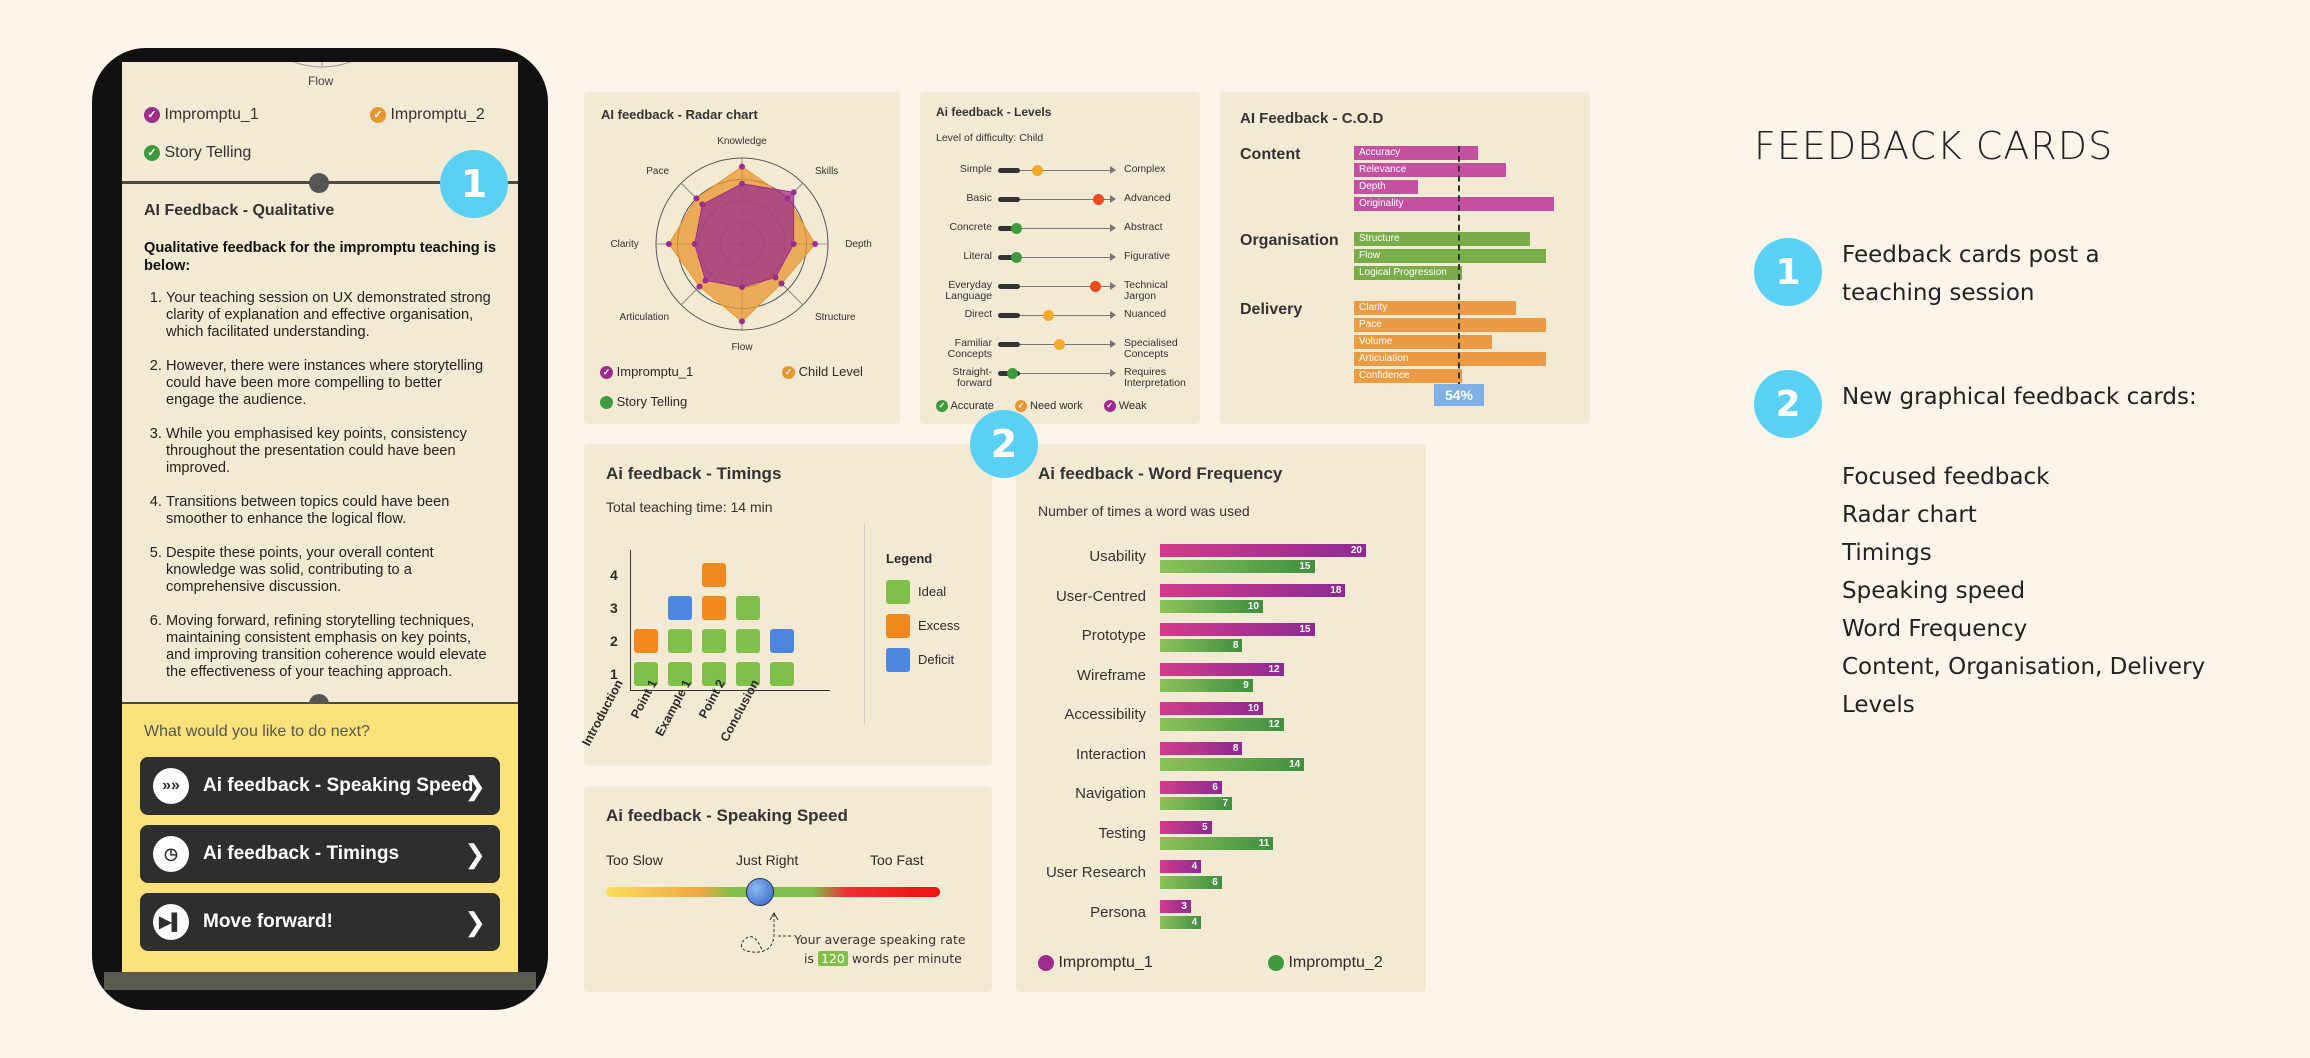 The image size is (2310, 1058). I want to click on level-left-label: Simple, so click(975, 169).